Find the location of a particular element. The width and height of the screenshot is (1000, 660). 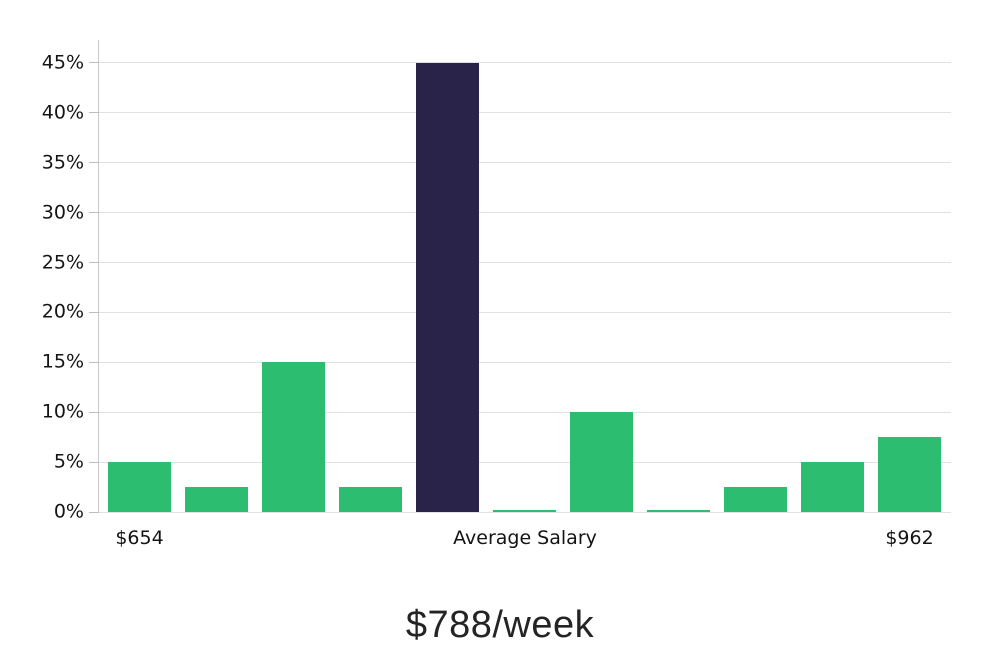

x-axis-label-last-bar: $962 is located at coordinates (909, 538).